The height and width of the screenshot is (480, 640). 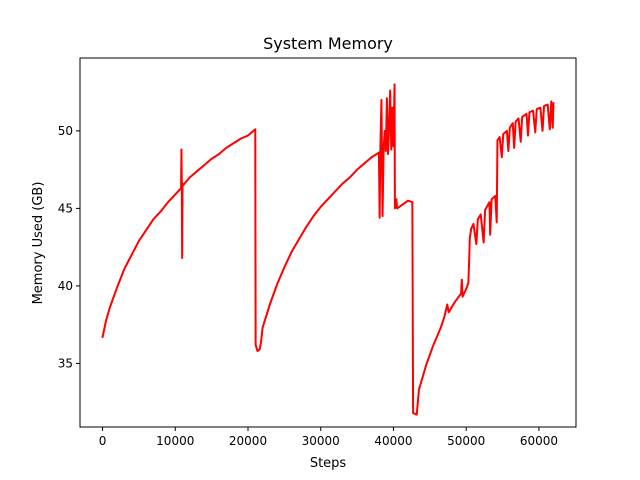 What do you see at coordinates (248, 441) in the screenshot?
I see `x-tick-label: 20000` at bounding box center [248, 441].